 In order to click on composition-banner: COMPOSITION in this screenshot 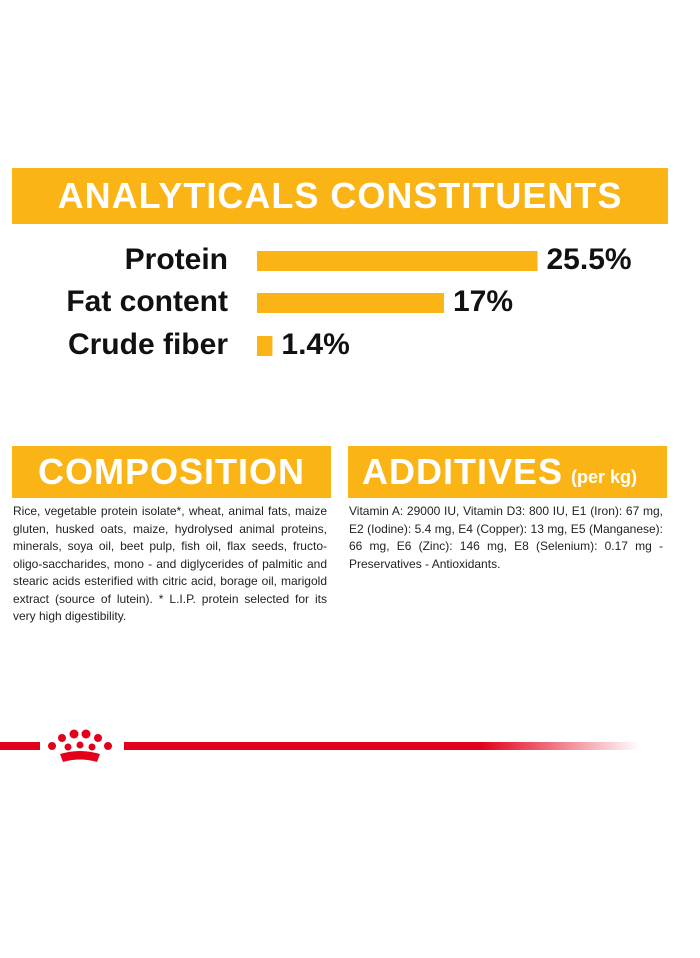, I will do `click(171, 472)`.